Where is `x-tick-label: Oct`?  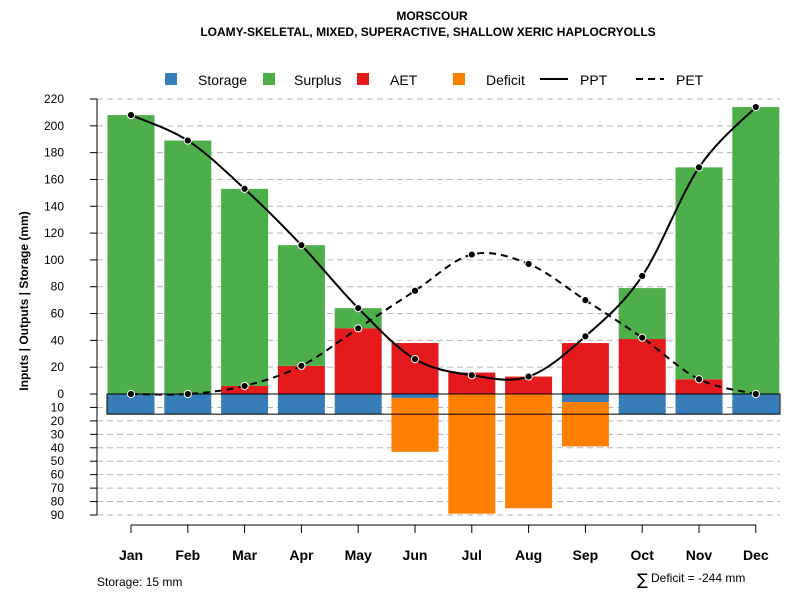 x-tick-label: Oct is located at coordinates (643, 555).